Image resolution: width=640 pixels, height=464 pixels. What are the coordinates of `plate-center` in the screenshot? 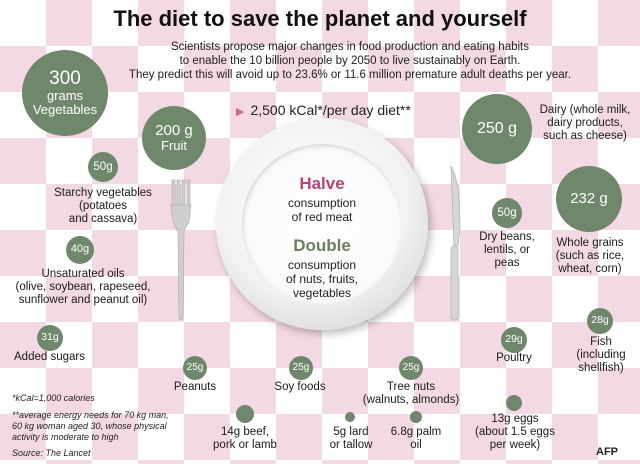 It's located at (322, 224).